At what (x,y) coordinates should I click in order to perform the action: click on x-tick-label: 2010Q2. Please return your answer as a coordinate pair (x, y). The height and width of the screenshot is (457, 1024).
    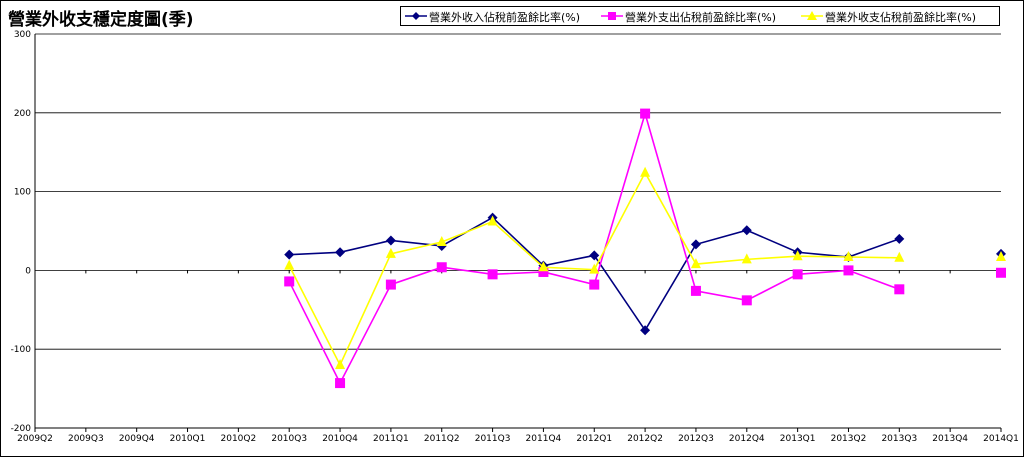
    Looking at the image, I should click on (239, 439).